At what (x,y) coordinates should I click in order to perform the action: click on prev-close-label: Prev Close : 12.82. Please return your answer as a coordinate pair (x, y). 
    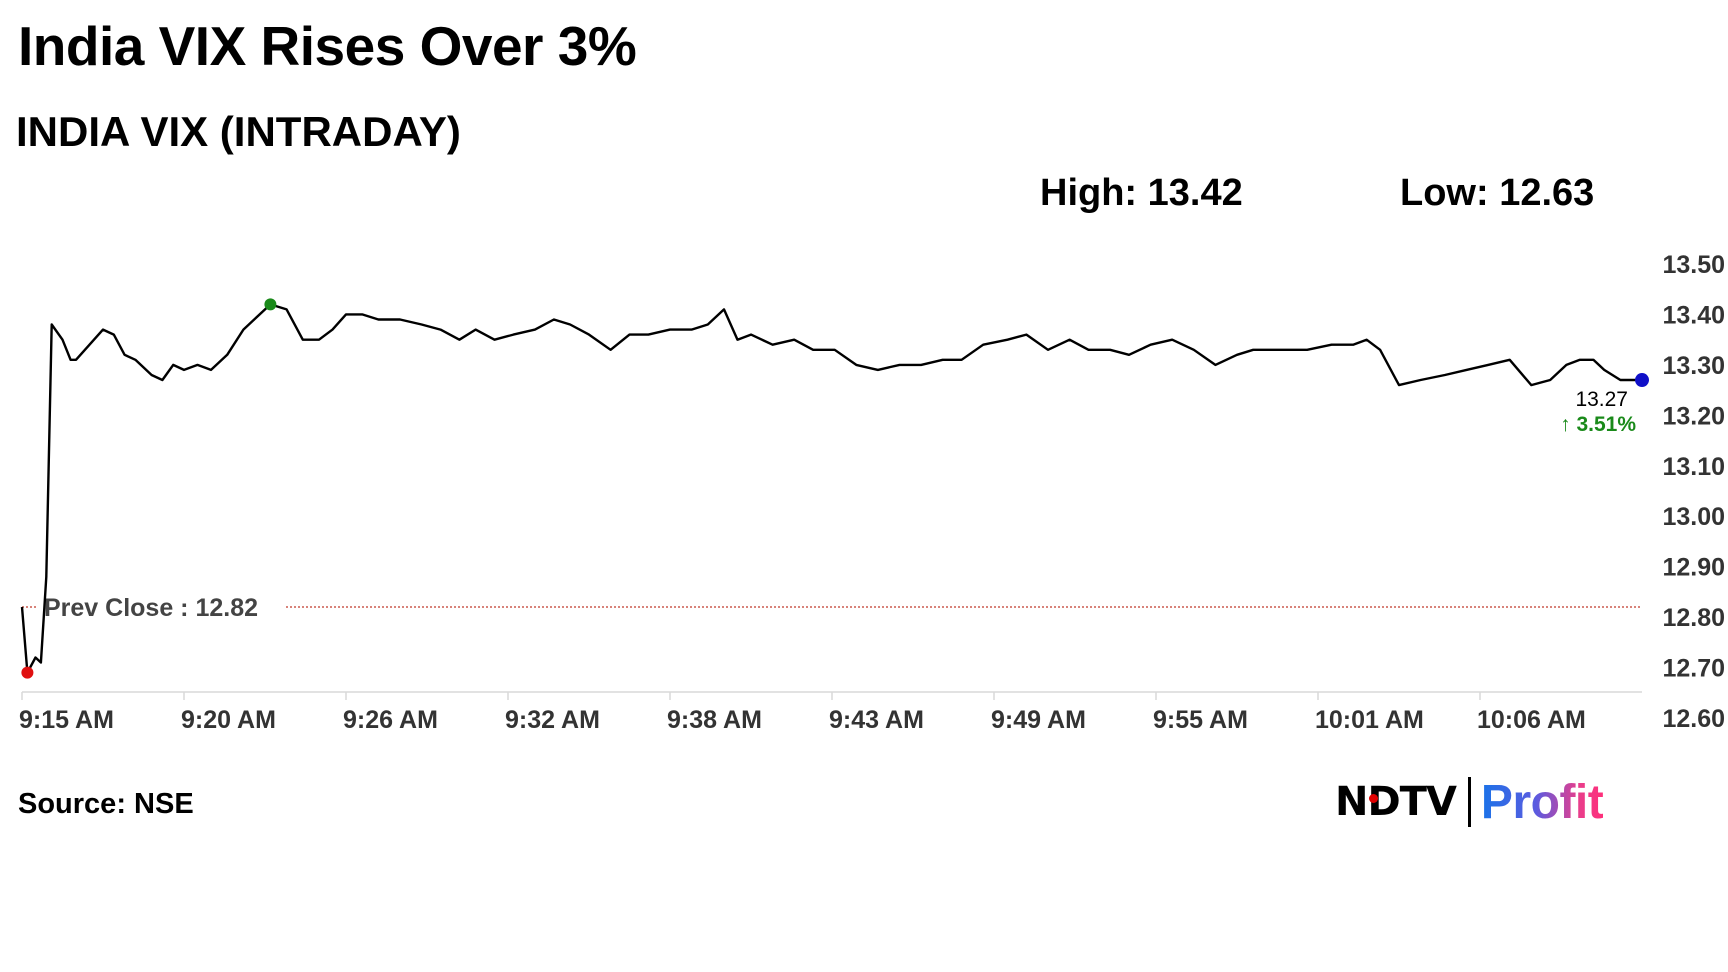
    Looking at the image, I should click on (151, 608).